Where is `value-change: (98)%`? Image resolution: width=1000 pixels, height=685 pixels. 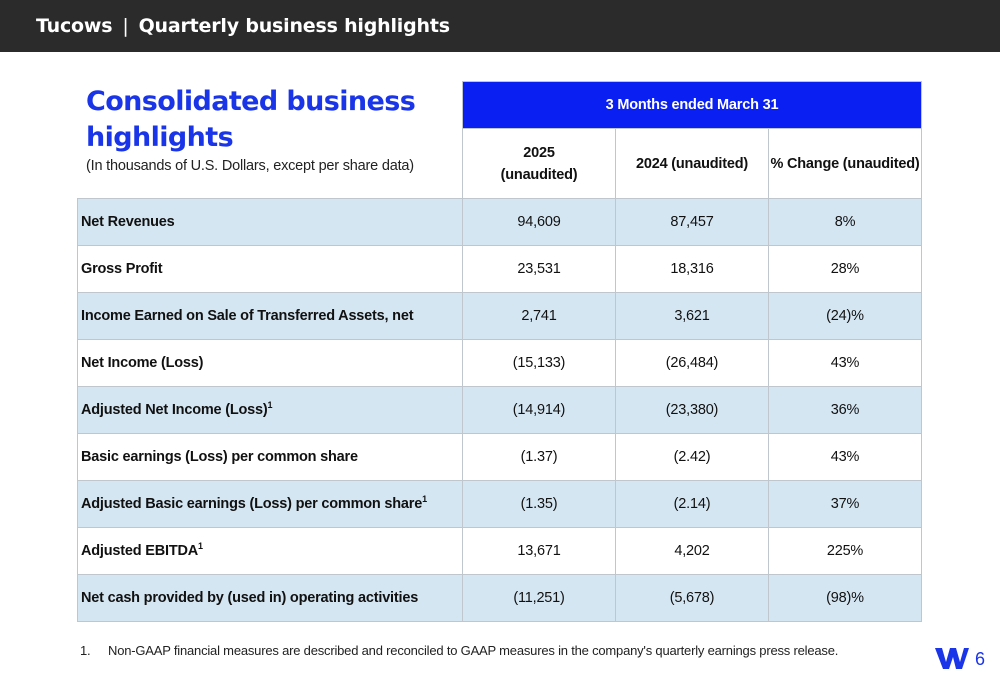 value-change: (98)% is located at coordinates (845, 598).